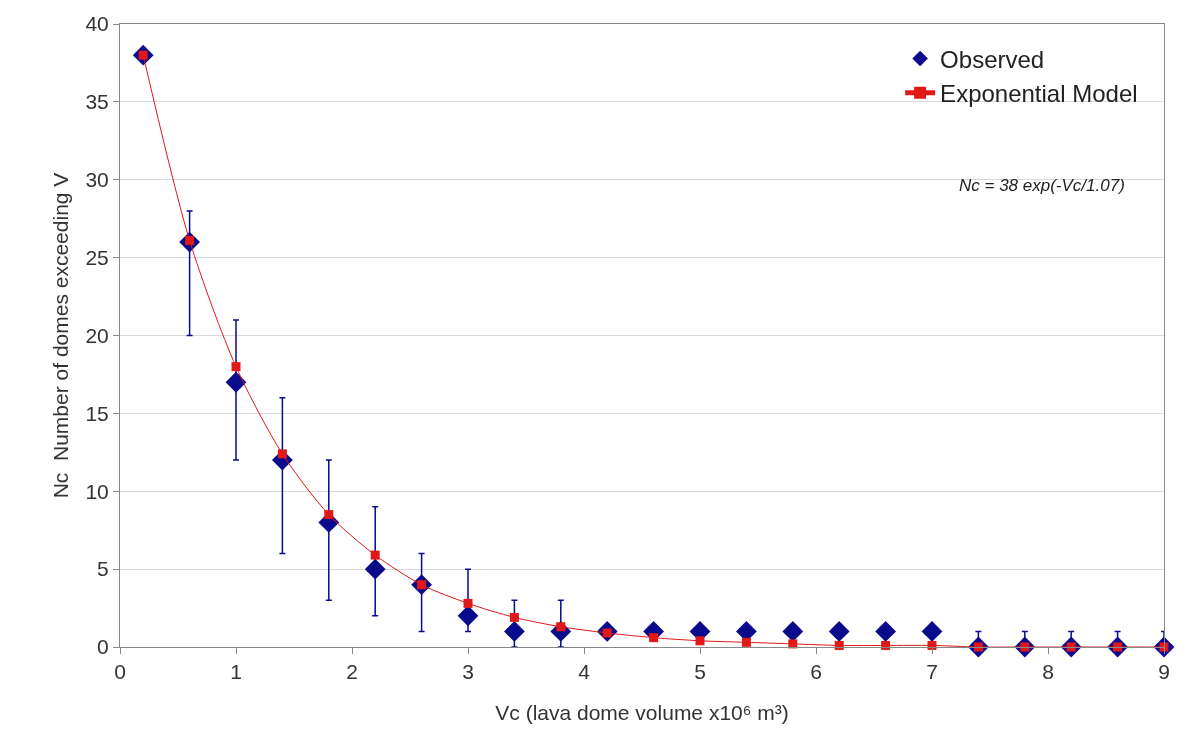 The width and height of the screenshot is (1186, 737). Describe the element at coordinates (97, 102) in the screenshot. I see `y-tick-label: 35` at that location.